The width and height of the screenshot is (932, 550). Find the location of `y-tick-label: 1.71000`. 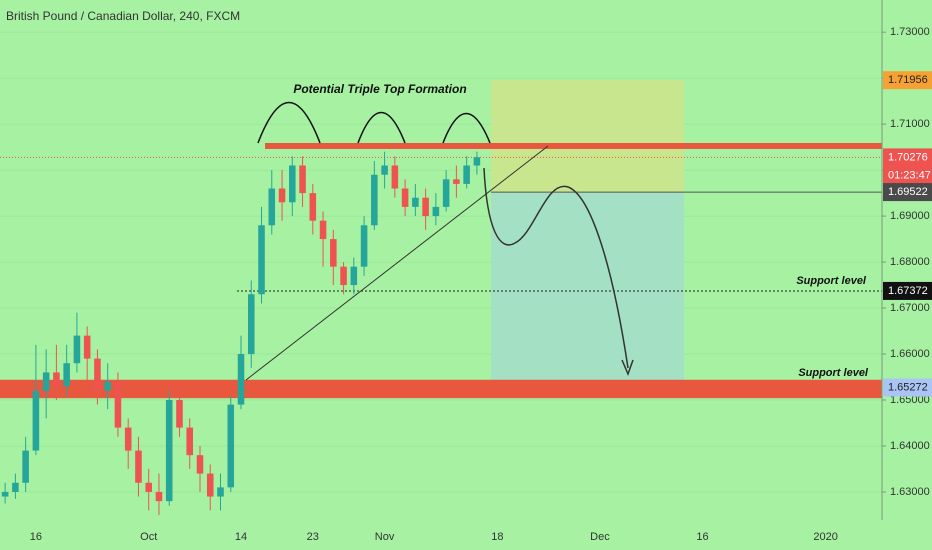

y-tick-label: 1.71000 is located at coordinates (910, 124).